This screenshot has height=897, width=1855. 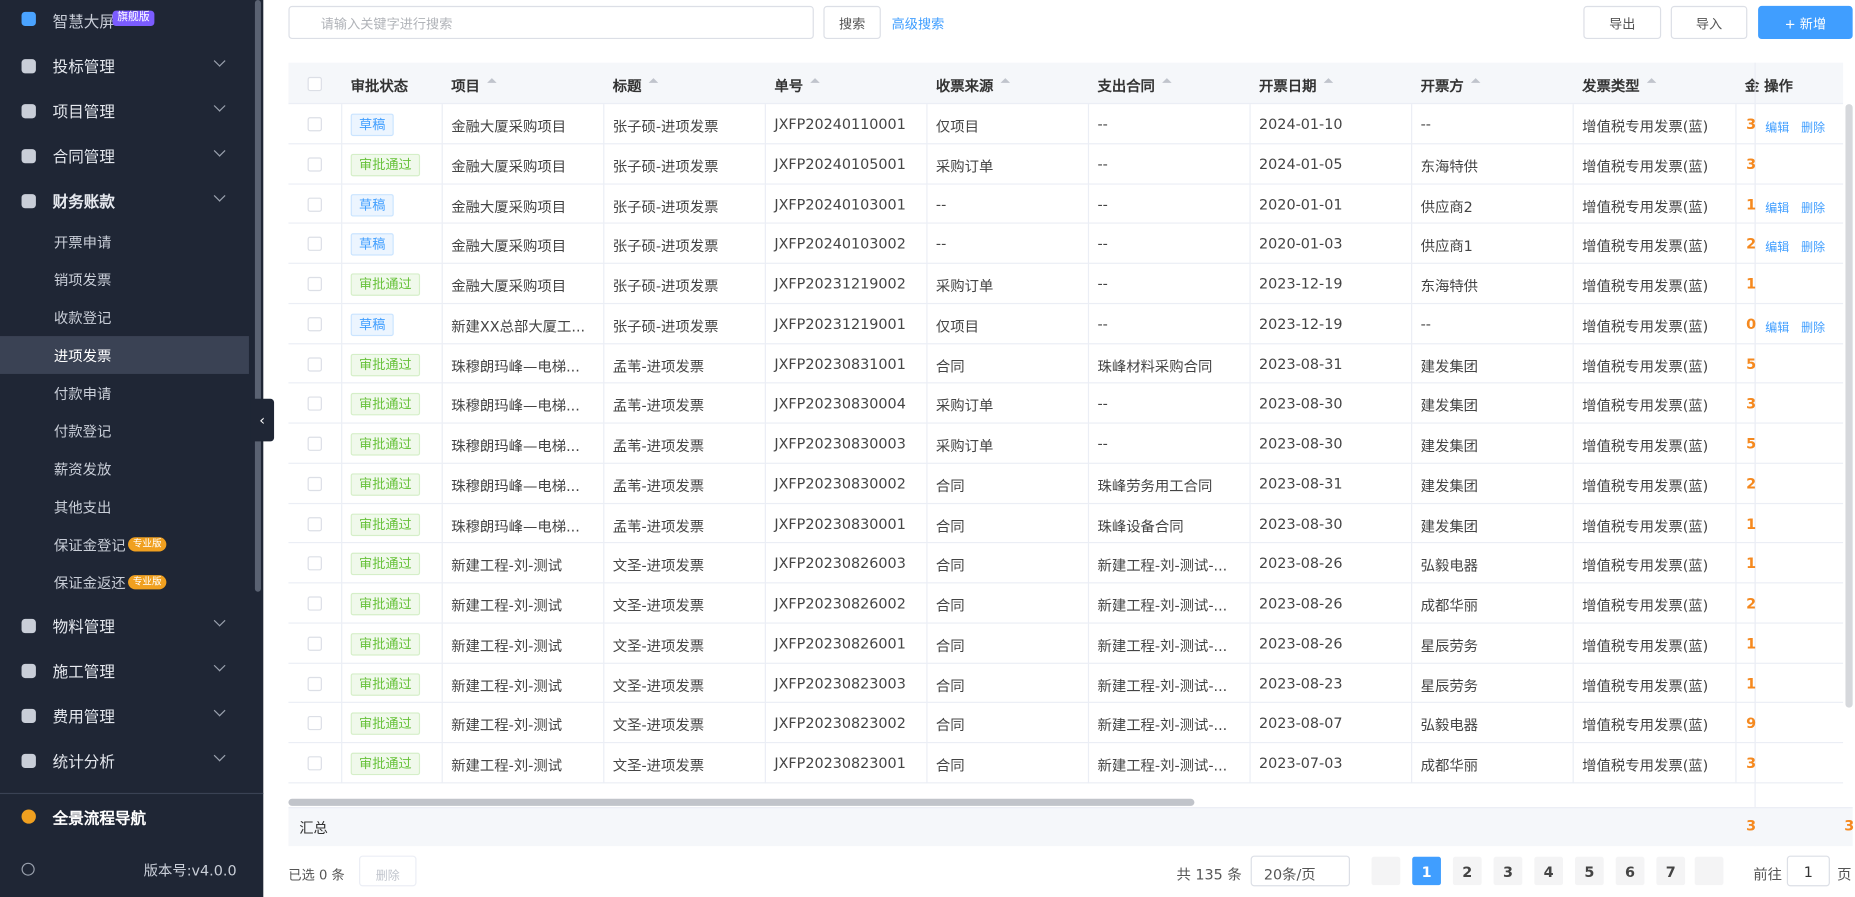 What do you see at coordinates (1289, 874) in the screenshot?
I see `page-size-label: 20条/页` at bounding box center [1289, 874].